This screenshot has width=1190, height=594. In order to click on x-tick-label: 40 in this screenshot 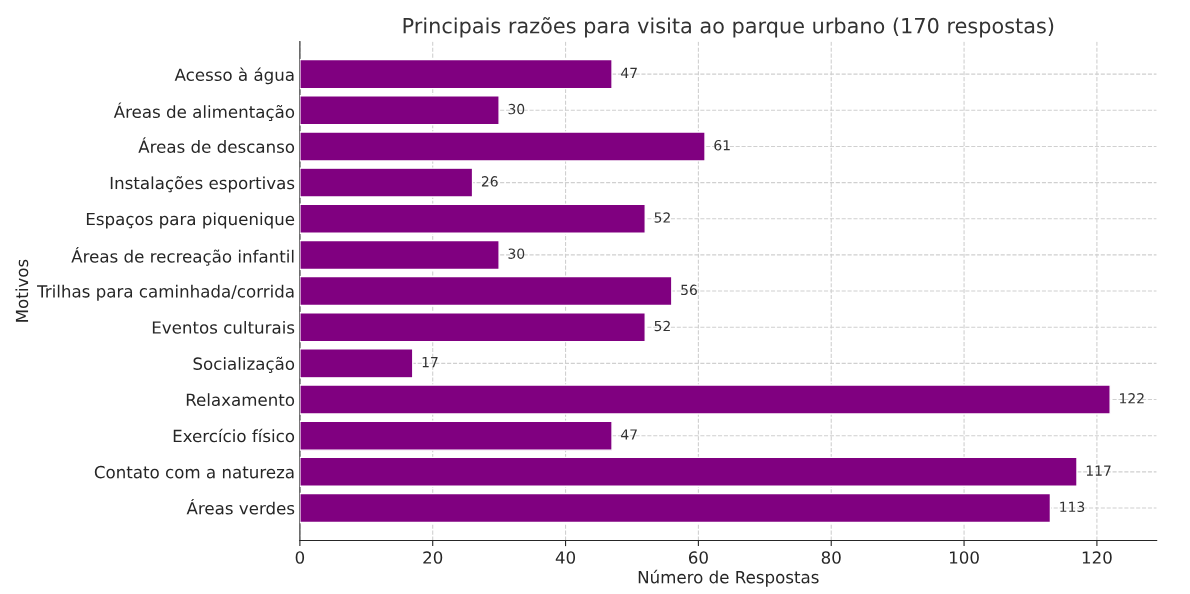, I will do `click(565, 557)`.